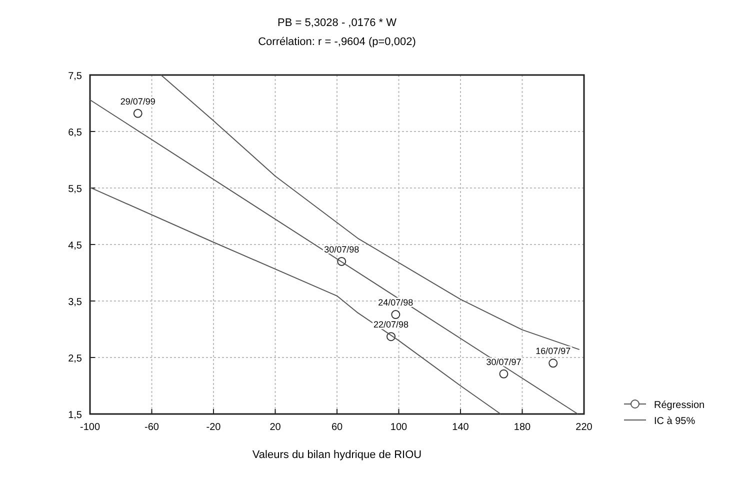 The height and width of the screenshot is (486, 739). Describe the element at coordinates (338, 23) in the screenshot. I see `chart-title: PB = 5,3028 - ,0176 * W` at that location.